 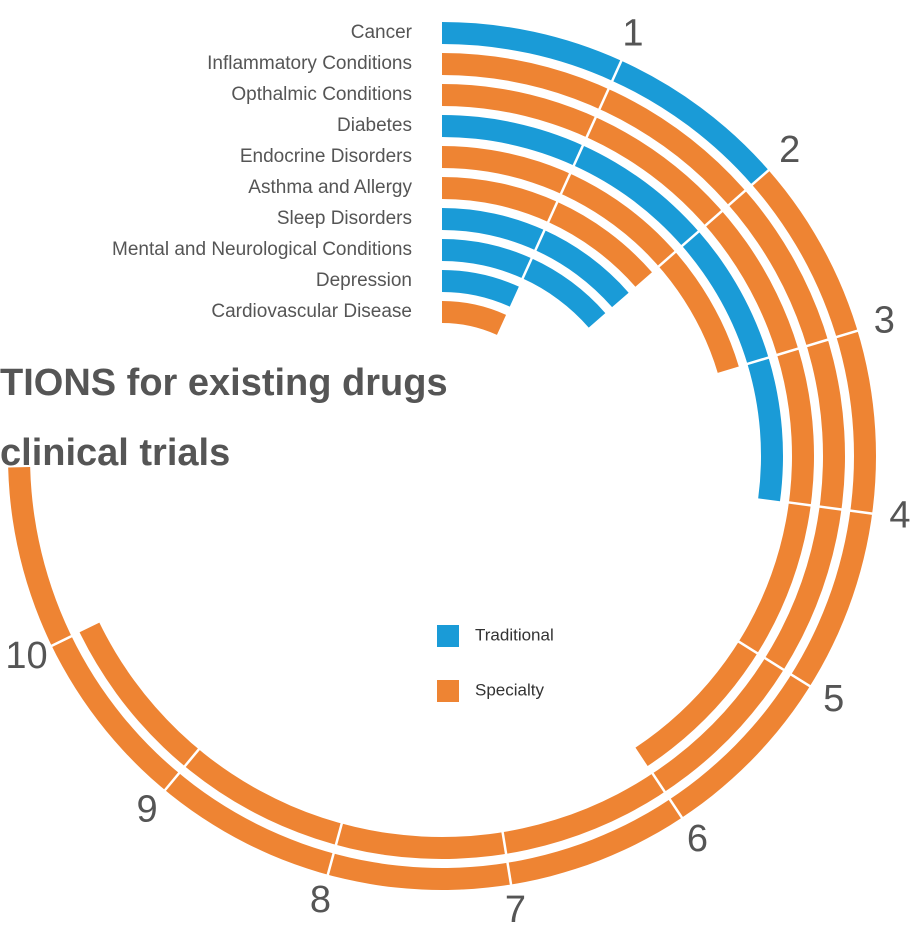 What do you see at coordinates (262, 249) in the screenshot?
I see `category-label: Mental and Neurological Conditions` at bounding box center [262, 249].